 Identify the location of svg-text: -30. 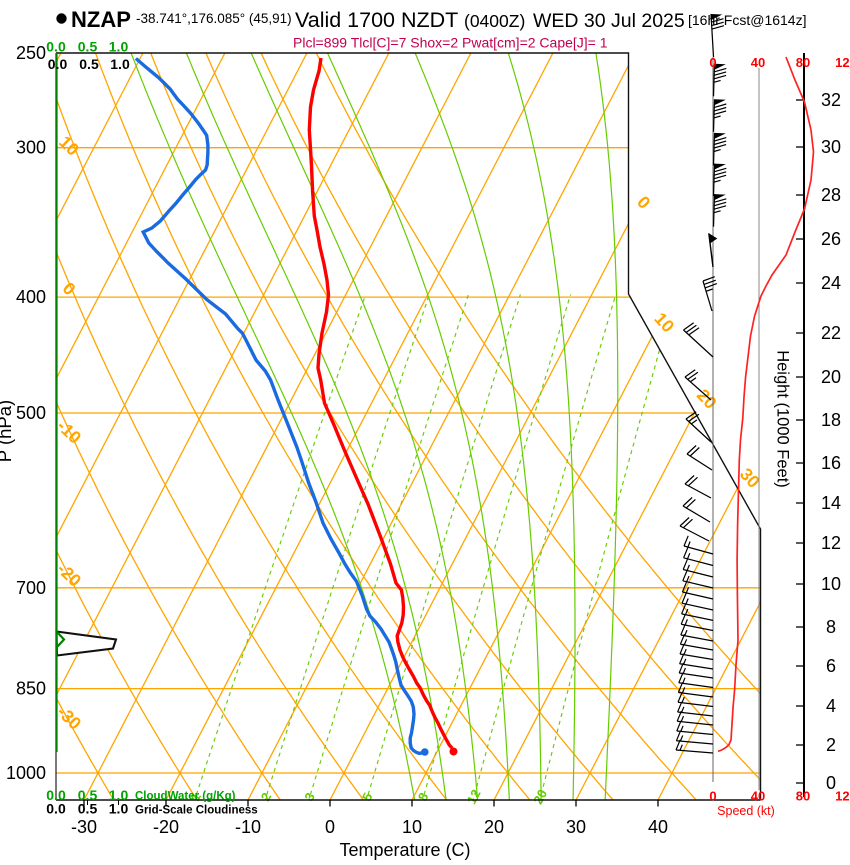
(84, 827).